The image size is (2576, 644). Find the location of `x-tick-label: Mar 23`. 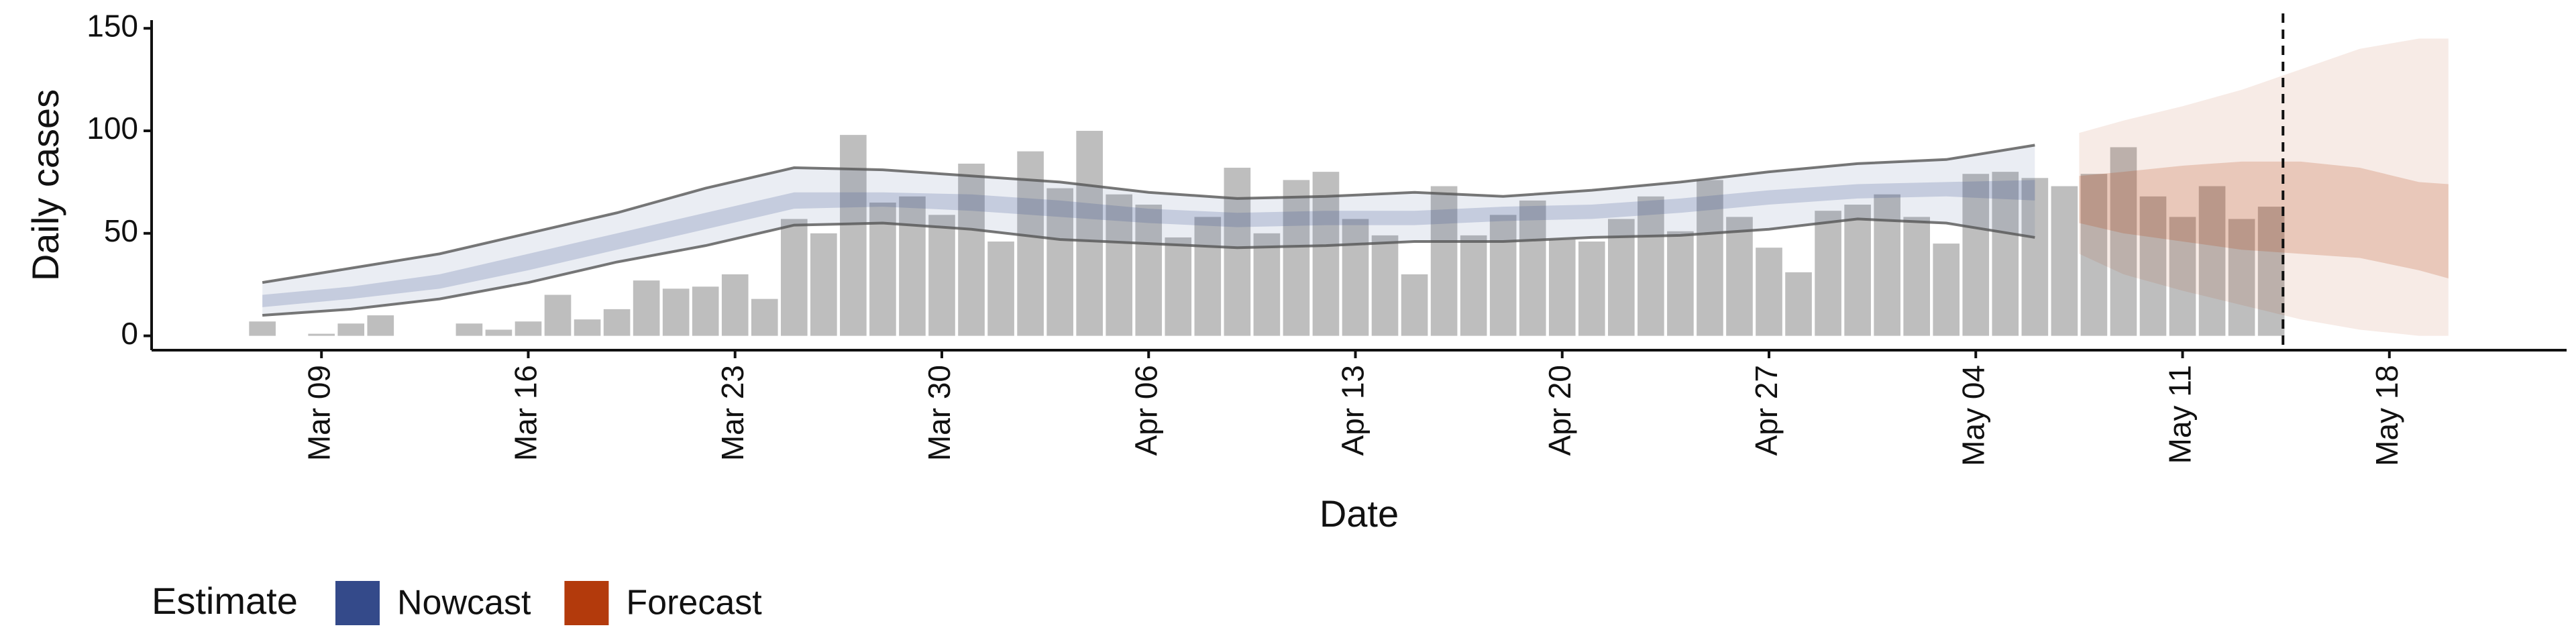

x-tick-label: Mar 23 is located at coordinates (732, 413).